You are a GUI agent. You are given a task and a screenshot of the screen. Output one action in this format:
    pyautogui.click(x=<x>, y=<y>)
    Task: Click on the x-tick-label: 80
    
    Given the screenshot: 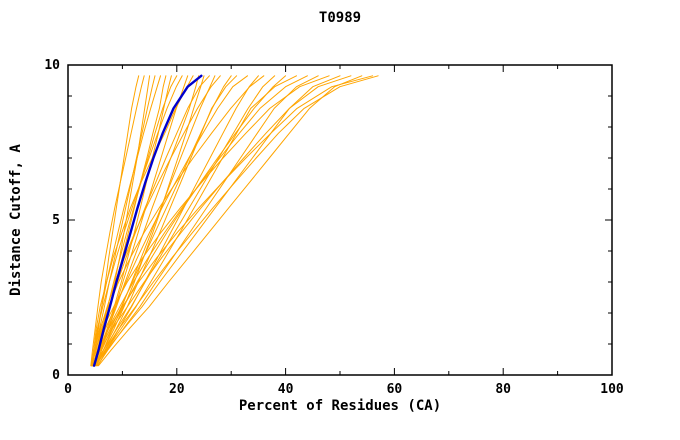 What is the action you would take?
    pyautogui.click(x=503, y=389)
    